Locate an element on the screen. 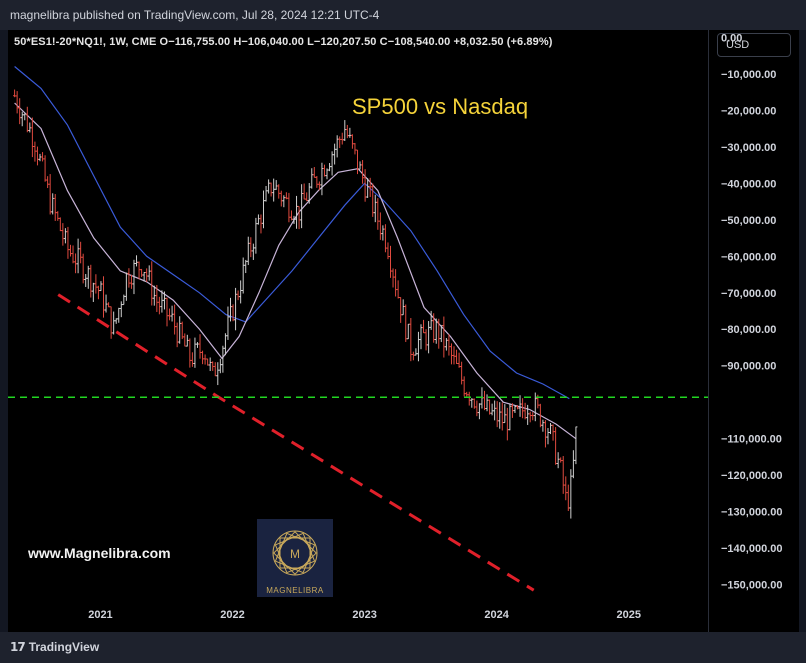  y-tick-label: 0.00 is located at coordinates (731, 38).